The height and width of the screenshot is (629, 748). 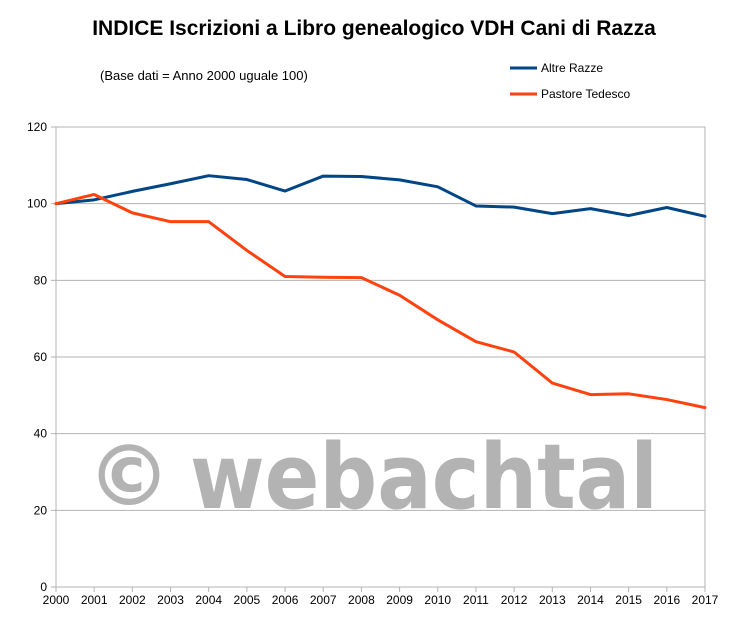 I want to click on x-tick-label: 2001, so click(x=94, y=600).